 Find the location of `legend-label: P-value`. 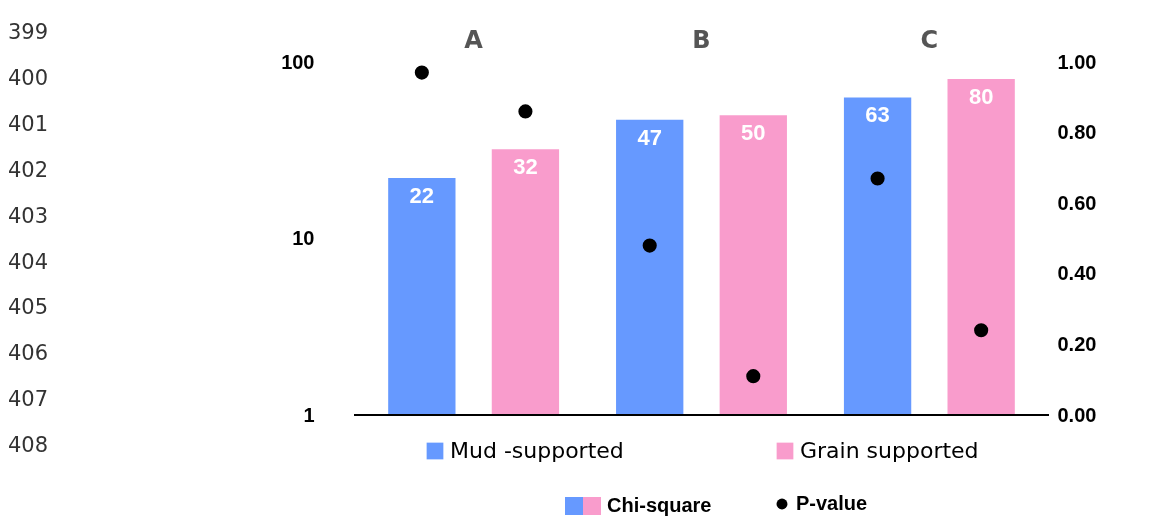

legend-label: P-value is located at coordinates (832, 503).